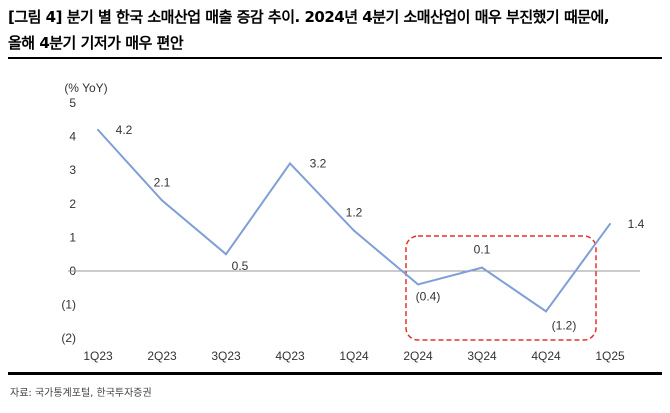  I want to click on highlight-box, so click(501, 288).